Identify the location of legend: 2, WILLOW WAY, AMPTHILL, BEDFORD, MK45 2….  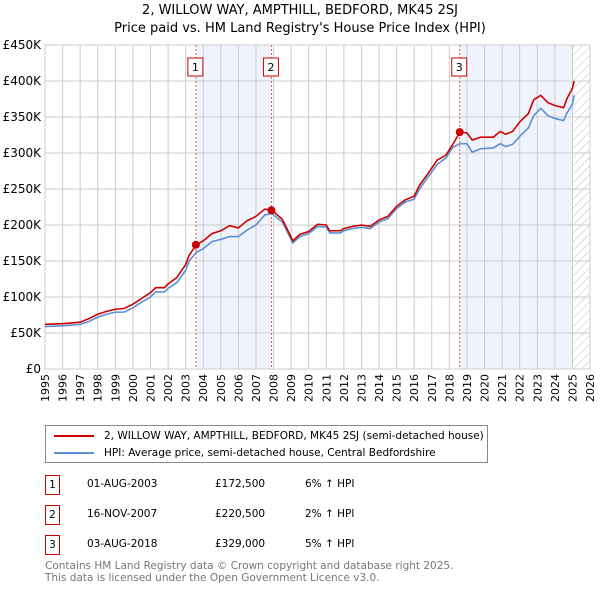
(266, 444).